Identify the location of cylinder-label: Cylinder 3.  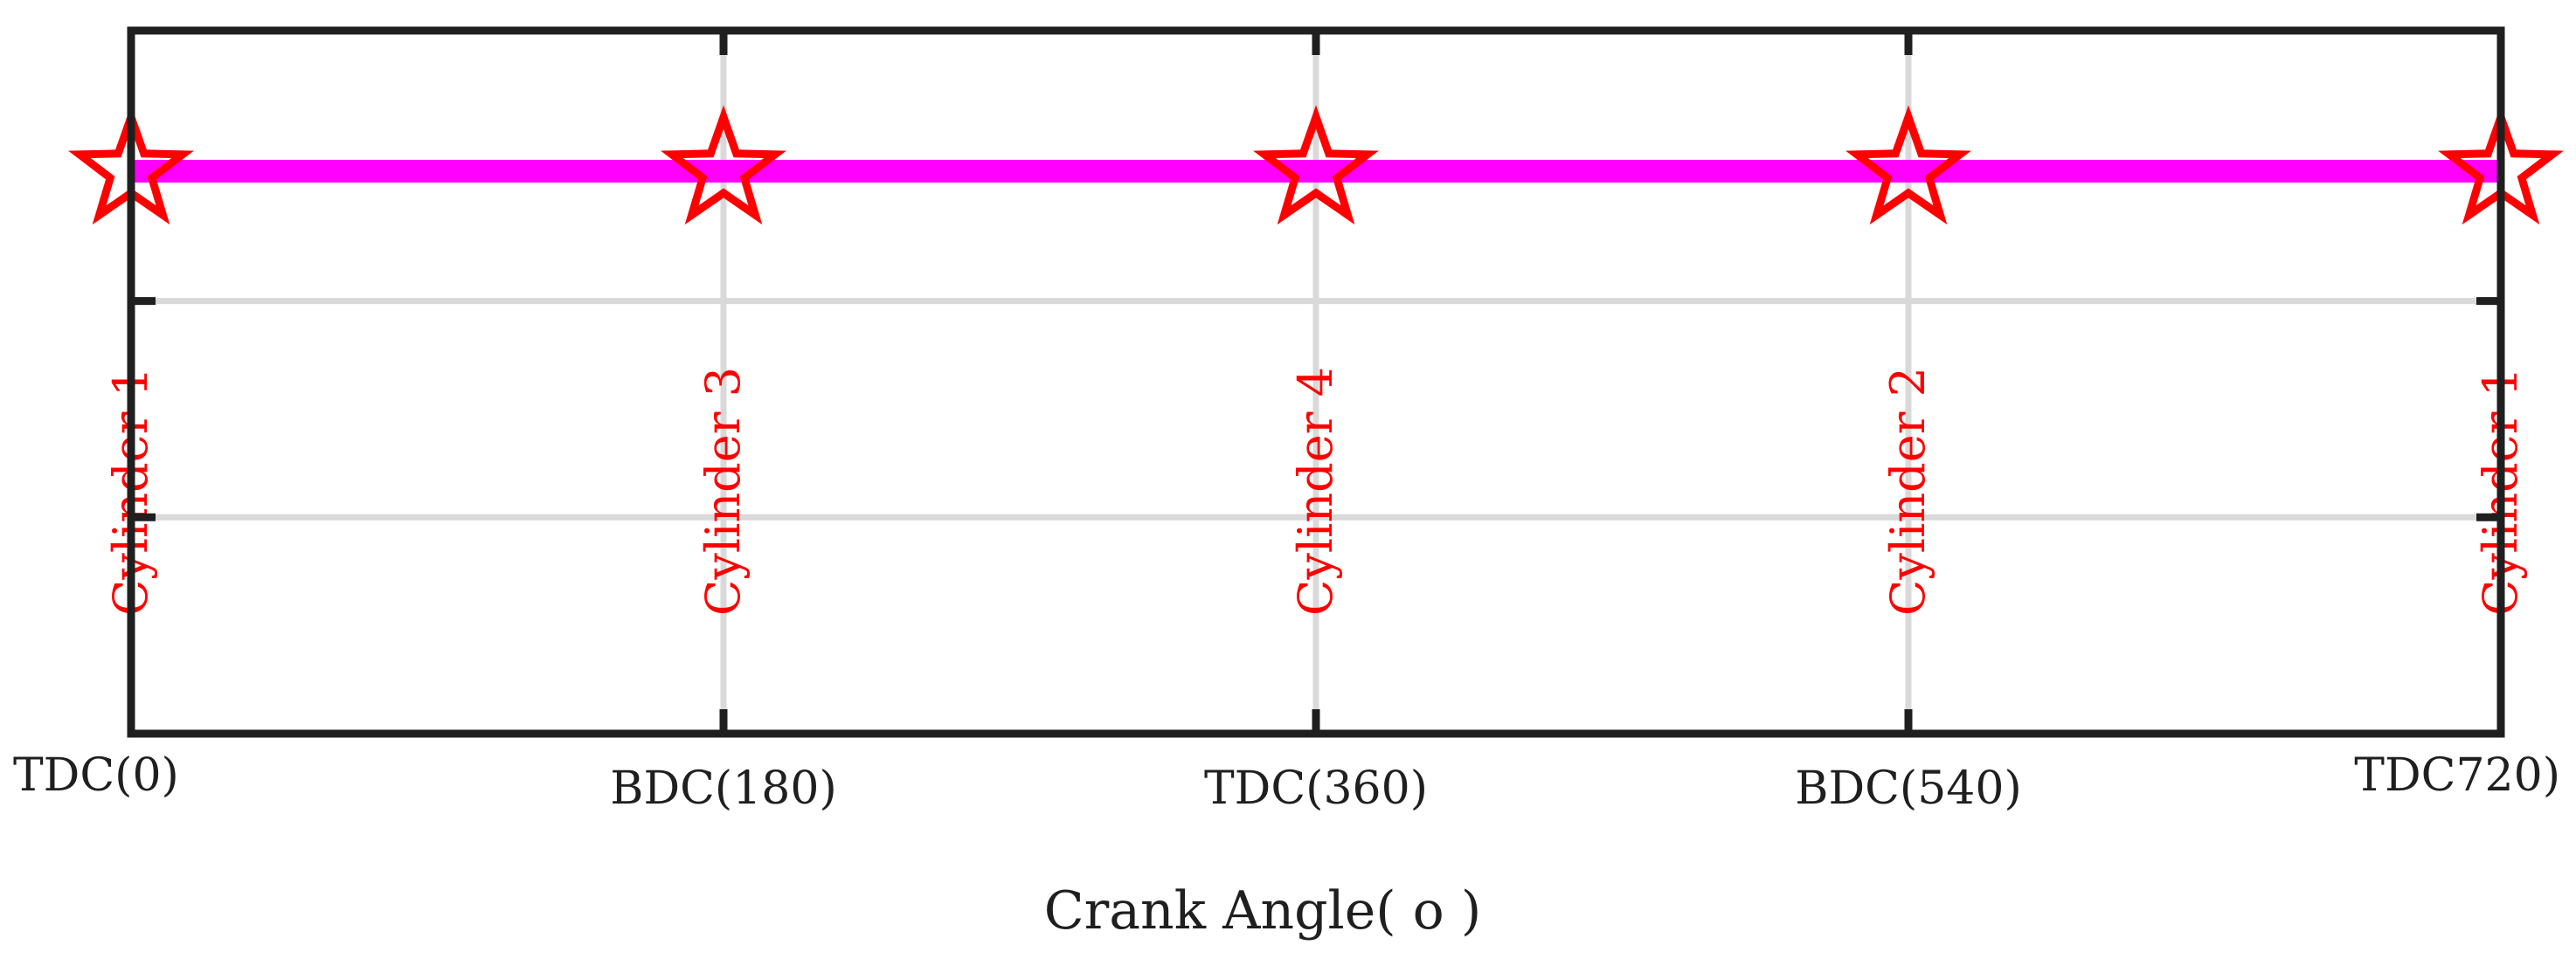
(723, 491).